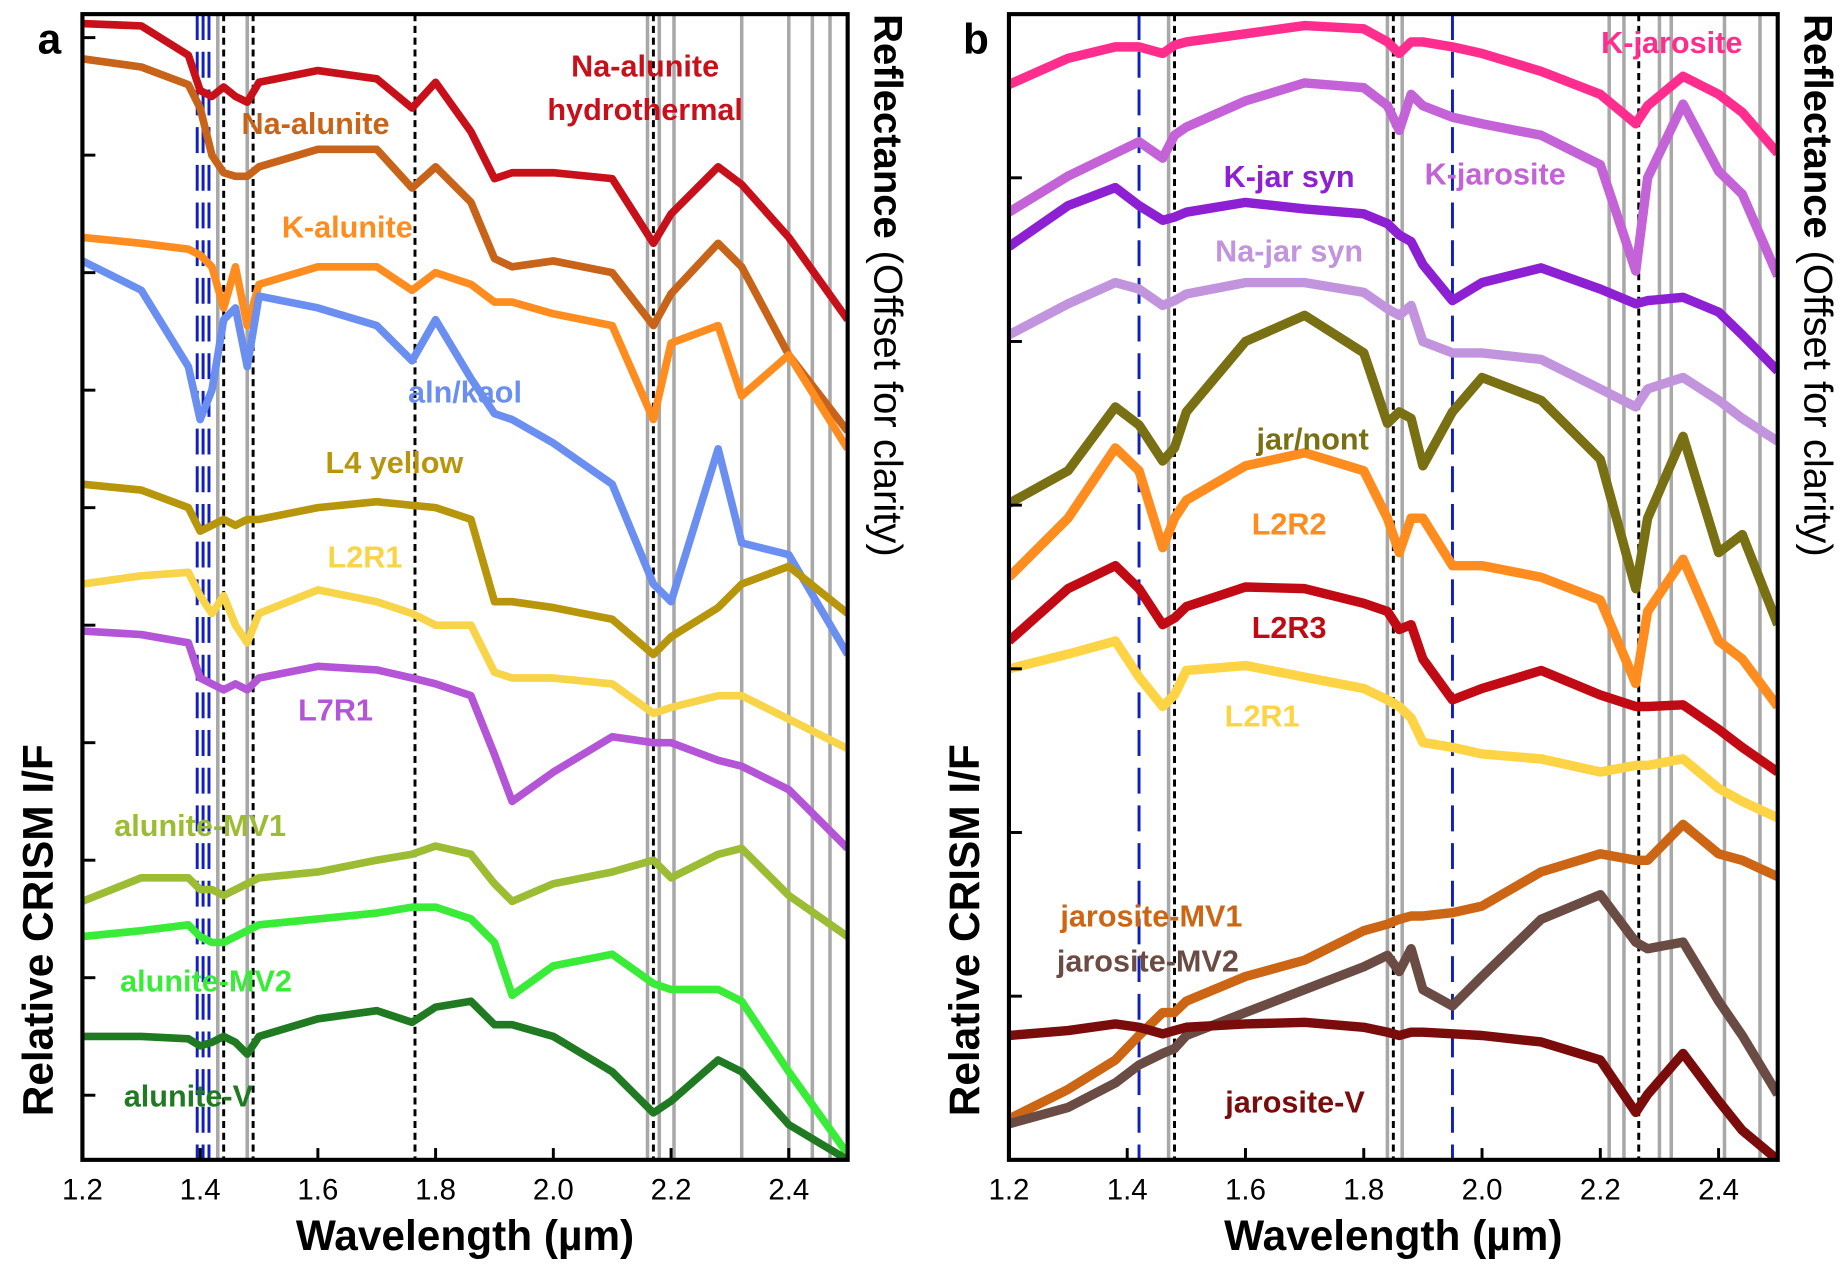 Image resolution: width=1846 pixels, height=1267 pixels. I want to click on series-label: alunite-MV1, so click(200, 826).